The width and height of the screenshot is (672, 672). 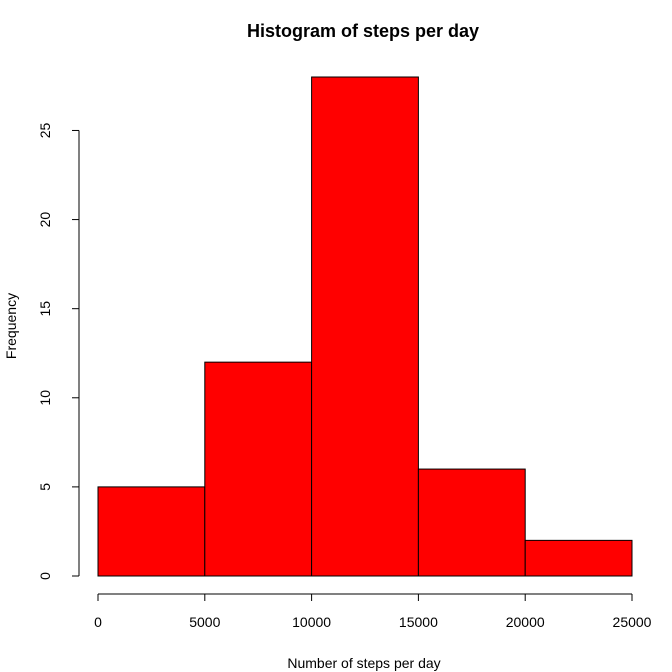 What do you see at coordinates (204, 622) in the screenshot?
I see `x-tick-label-1: 5000` at bounding box center [204, 622].